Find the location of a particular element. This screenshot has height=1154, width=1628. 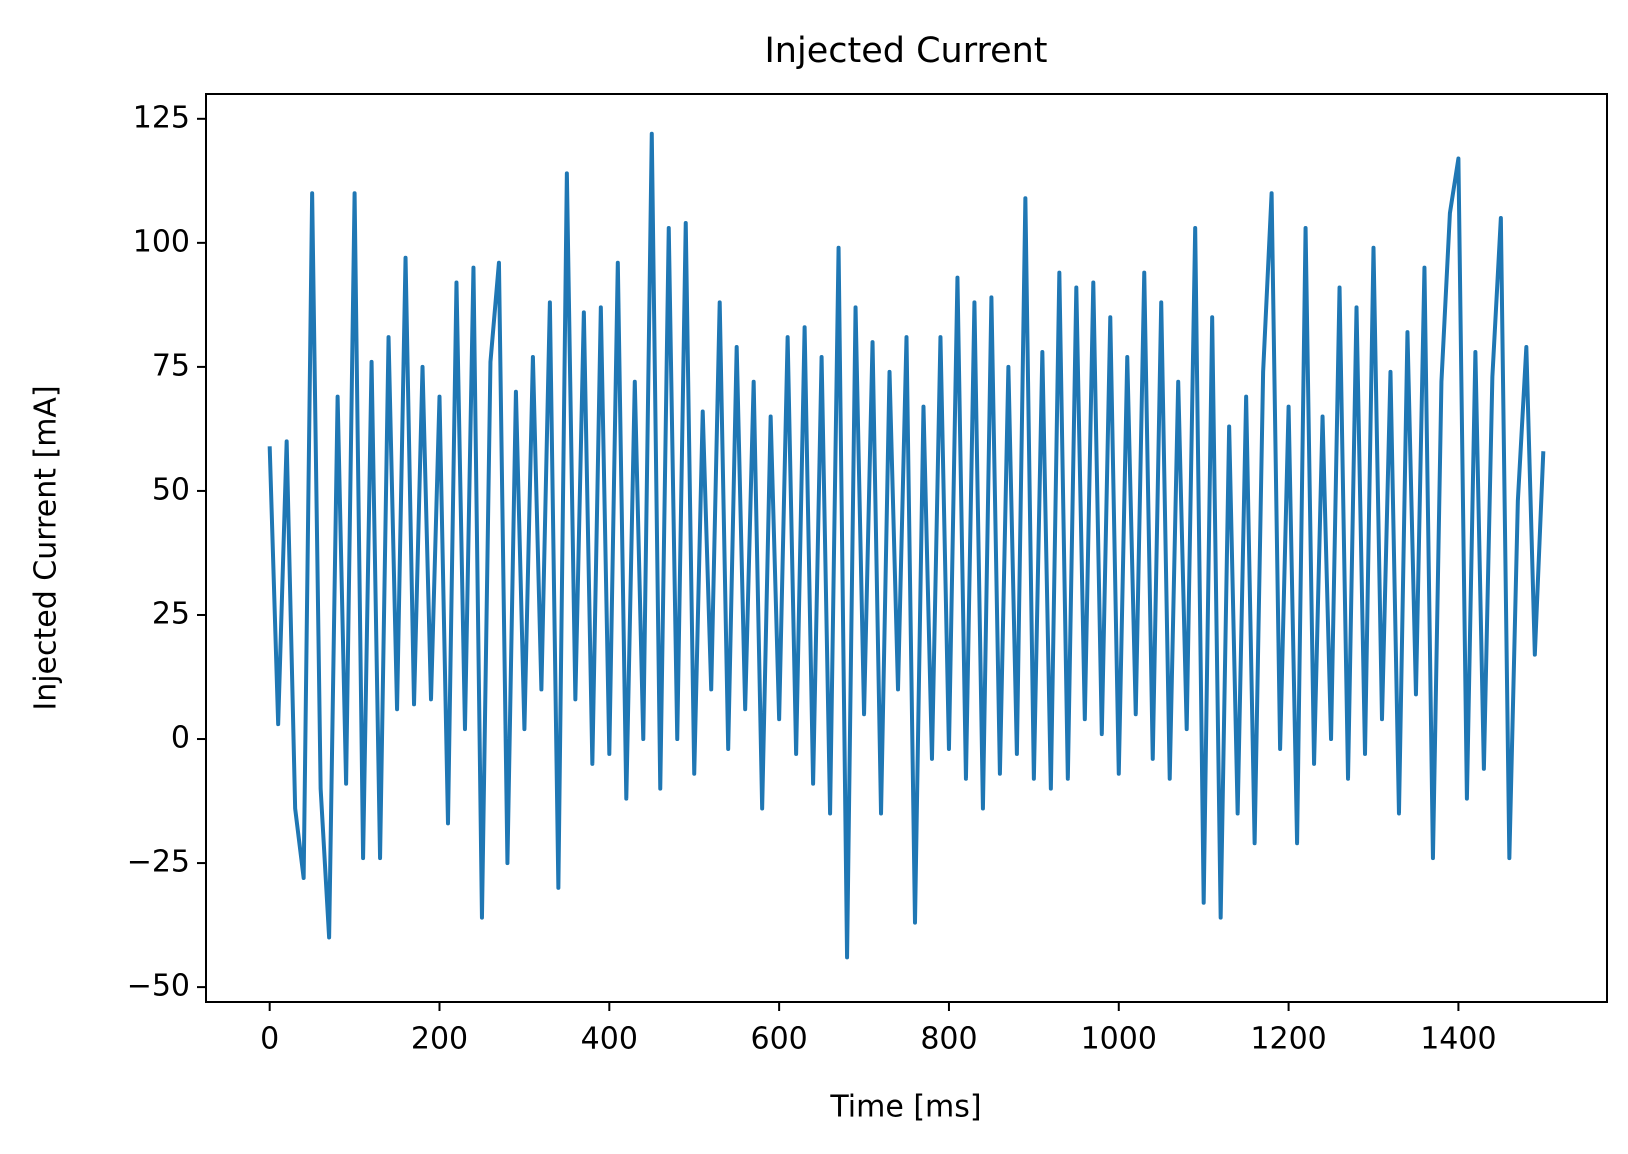

y-tick-label: −50 is located at coordinates (158, 986).